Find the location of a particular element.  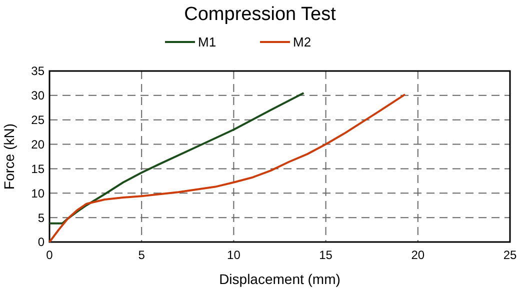

y-tick-label: 25 is located at coordinates (38, 120).